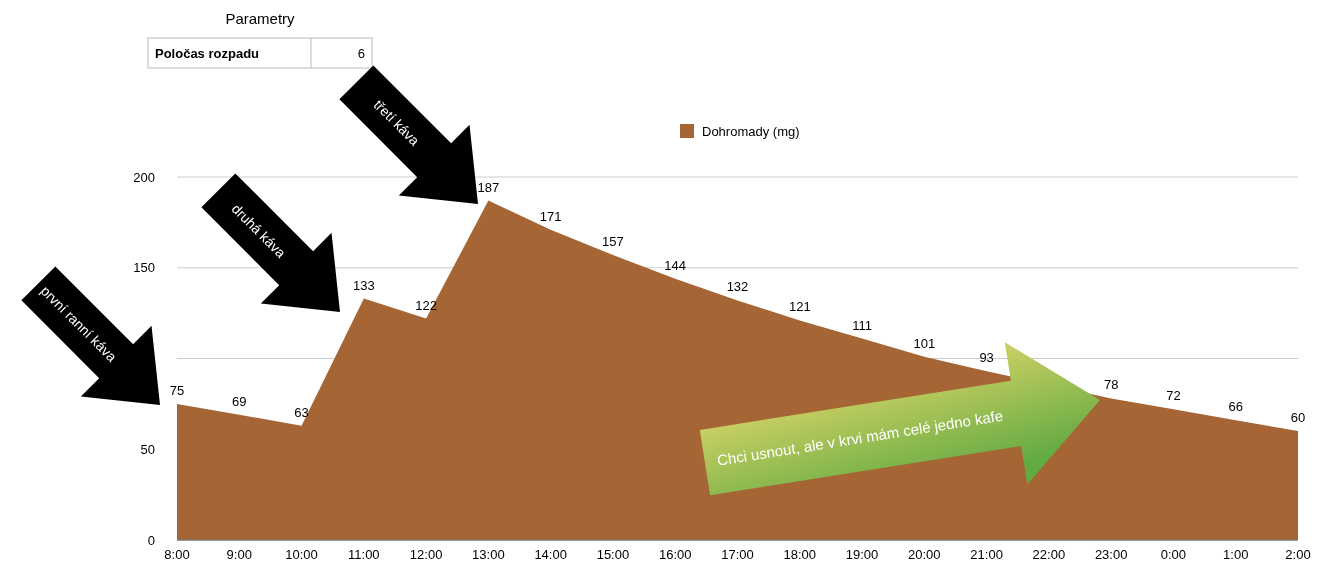 Image resolution: width=1329 pixels, height=574 pixels. What do you see at coordinates (924, 554) in the screenshot?
I see `x-tick-label: 20:00` at bounding box center [924, 554].